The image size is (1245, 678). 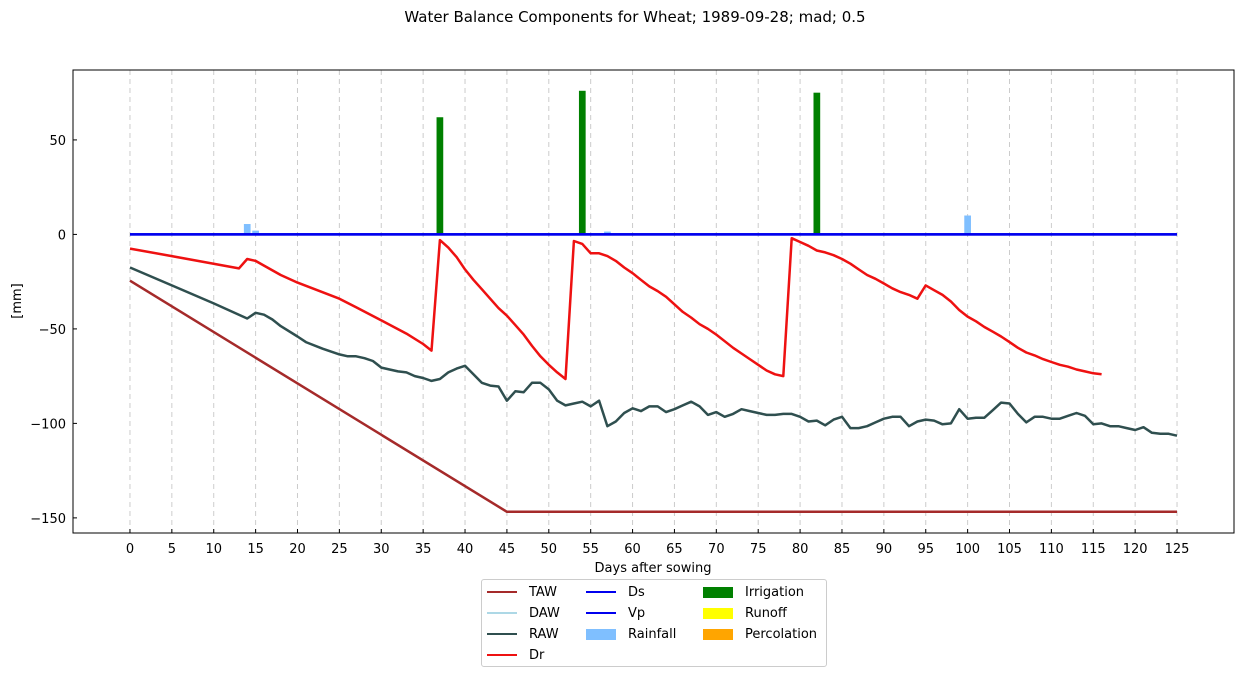 What do you see at coordinates (590, 549) in the screenshot?
I see `x-tick-label: 55` at bounding box center [590, 549].